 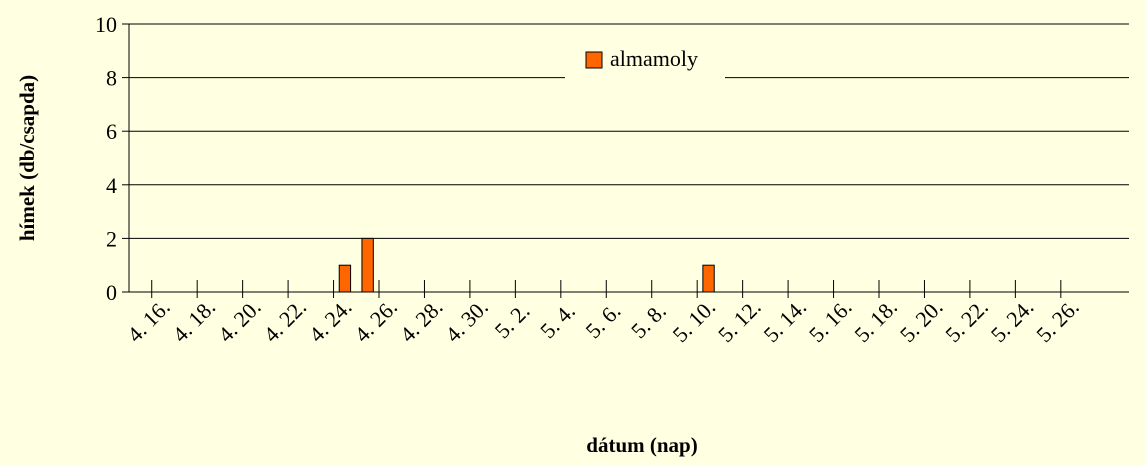 What do you see at coordinates (739, 320) in the screenshot?
I see `x-tick-label: 5. 12.` at bounding box center [739, 320].